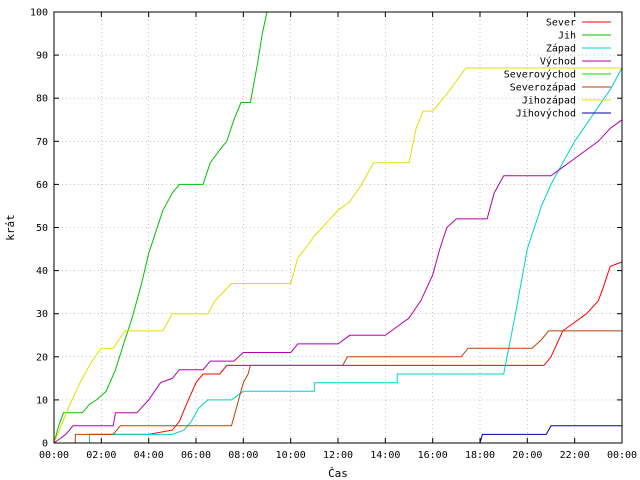  I want to click on y-tick-label: 80, so click(42, 99).